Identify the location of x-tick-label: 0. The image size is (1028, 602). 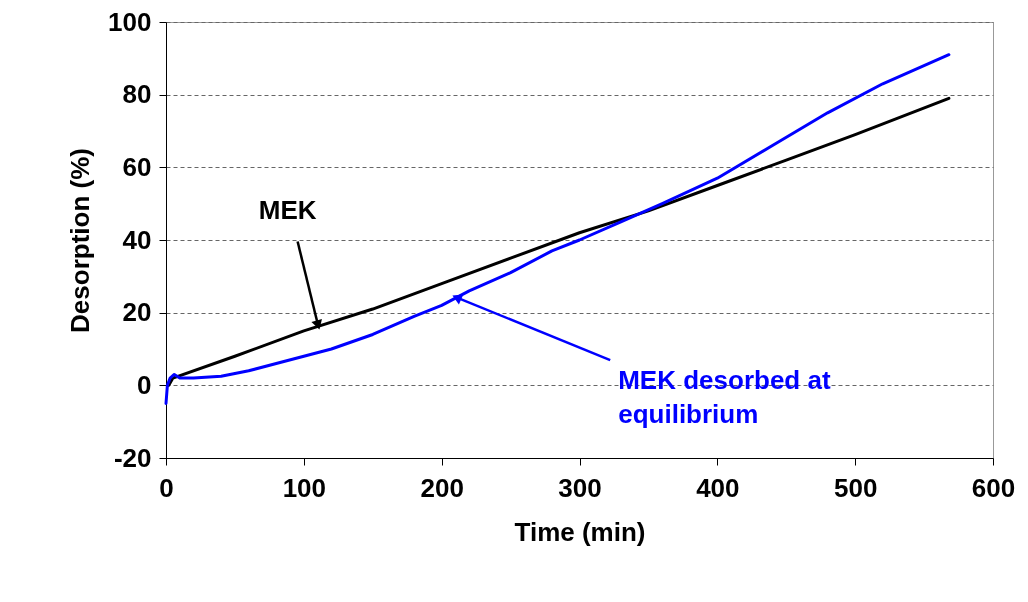
(166, 487).